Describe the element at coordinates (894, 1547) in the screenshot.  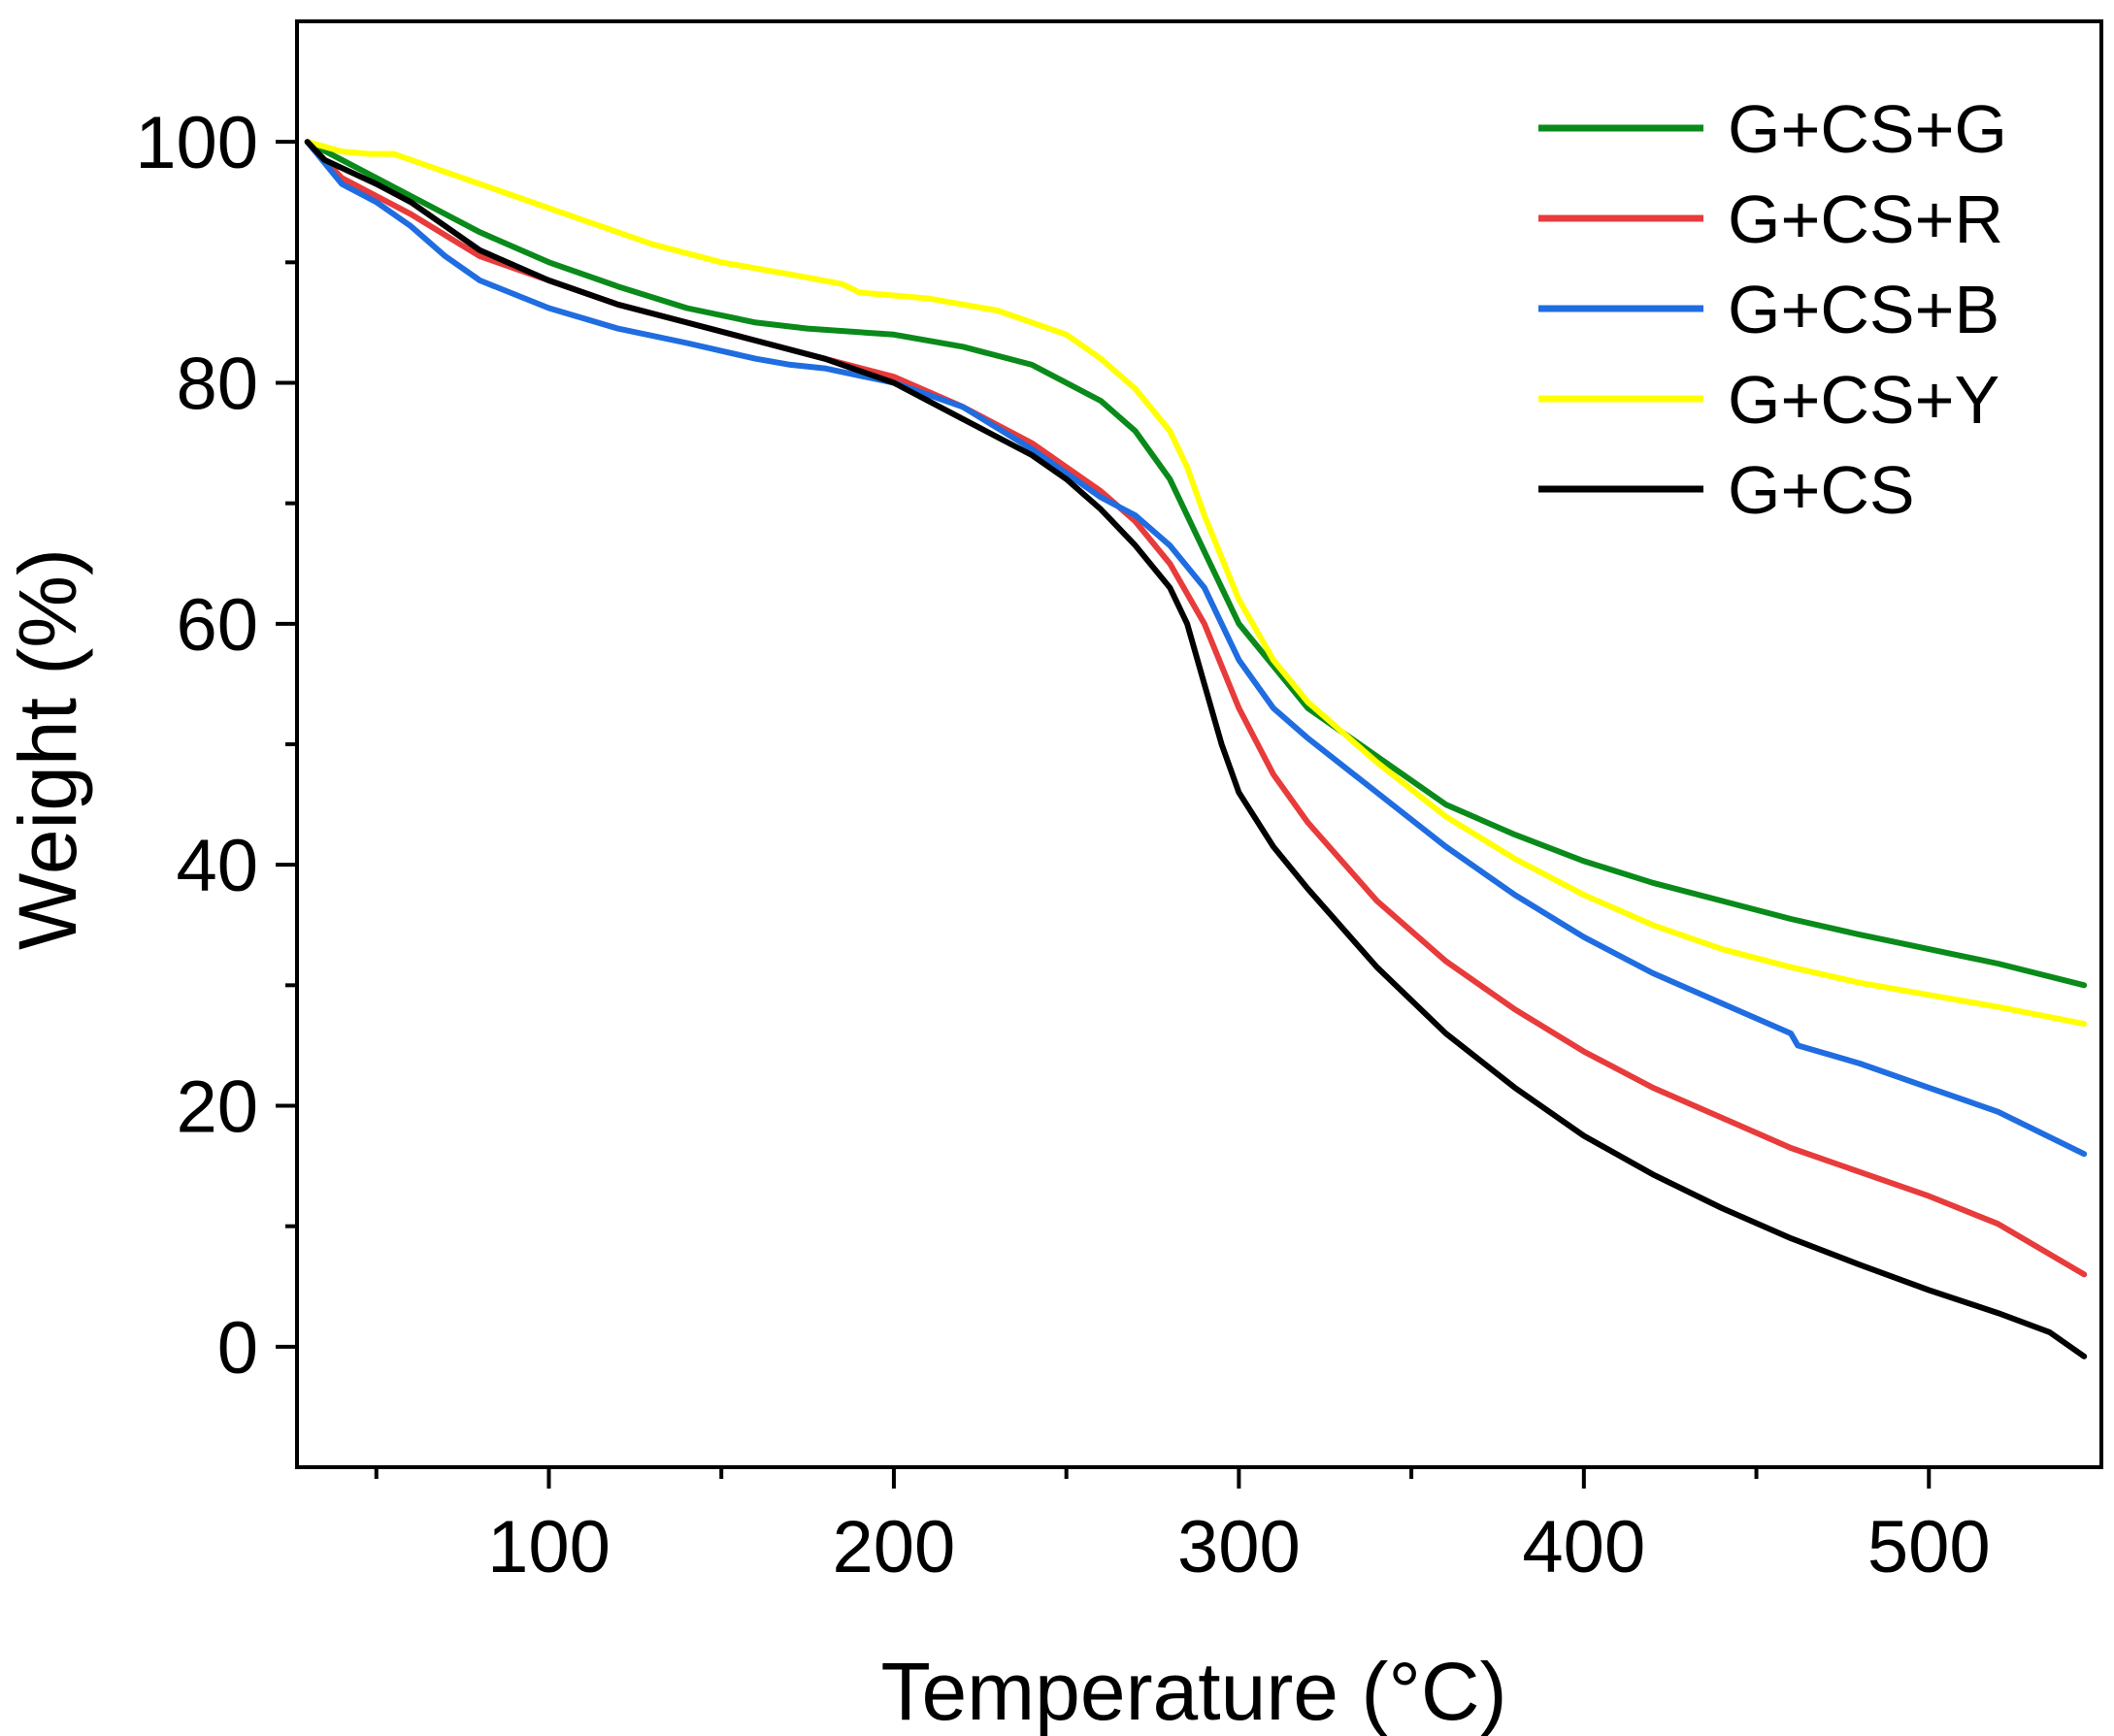
I see `x-tick-label: 200` at that location.